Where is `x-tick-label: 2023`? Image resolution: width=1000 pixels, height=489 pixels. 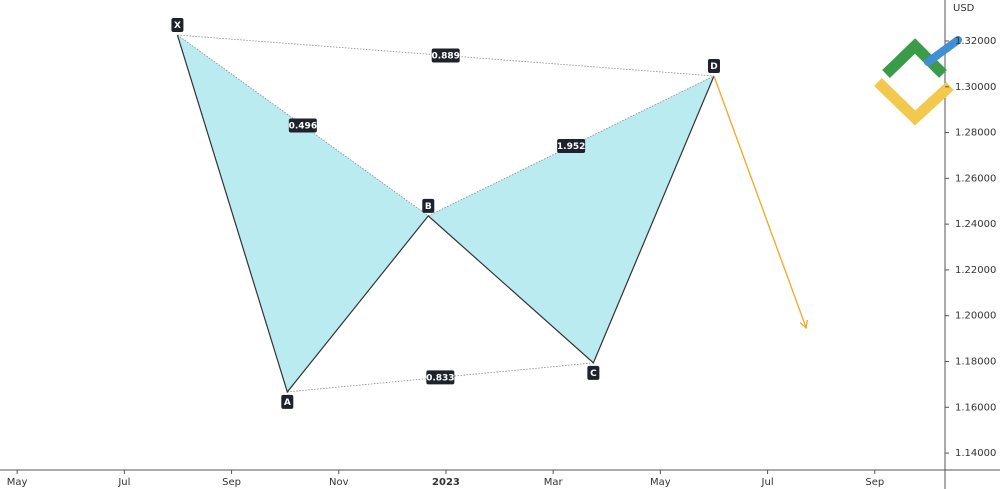 x-tick-label: 2023 is located at coordinates (446, 482).